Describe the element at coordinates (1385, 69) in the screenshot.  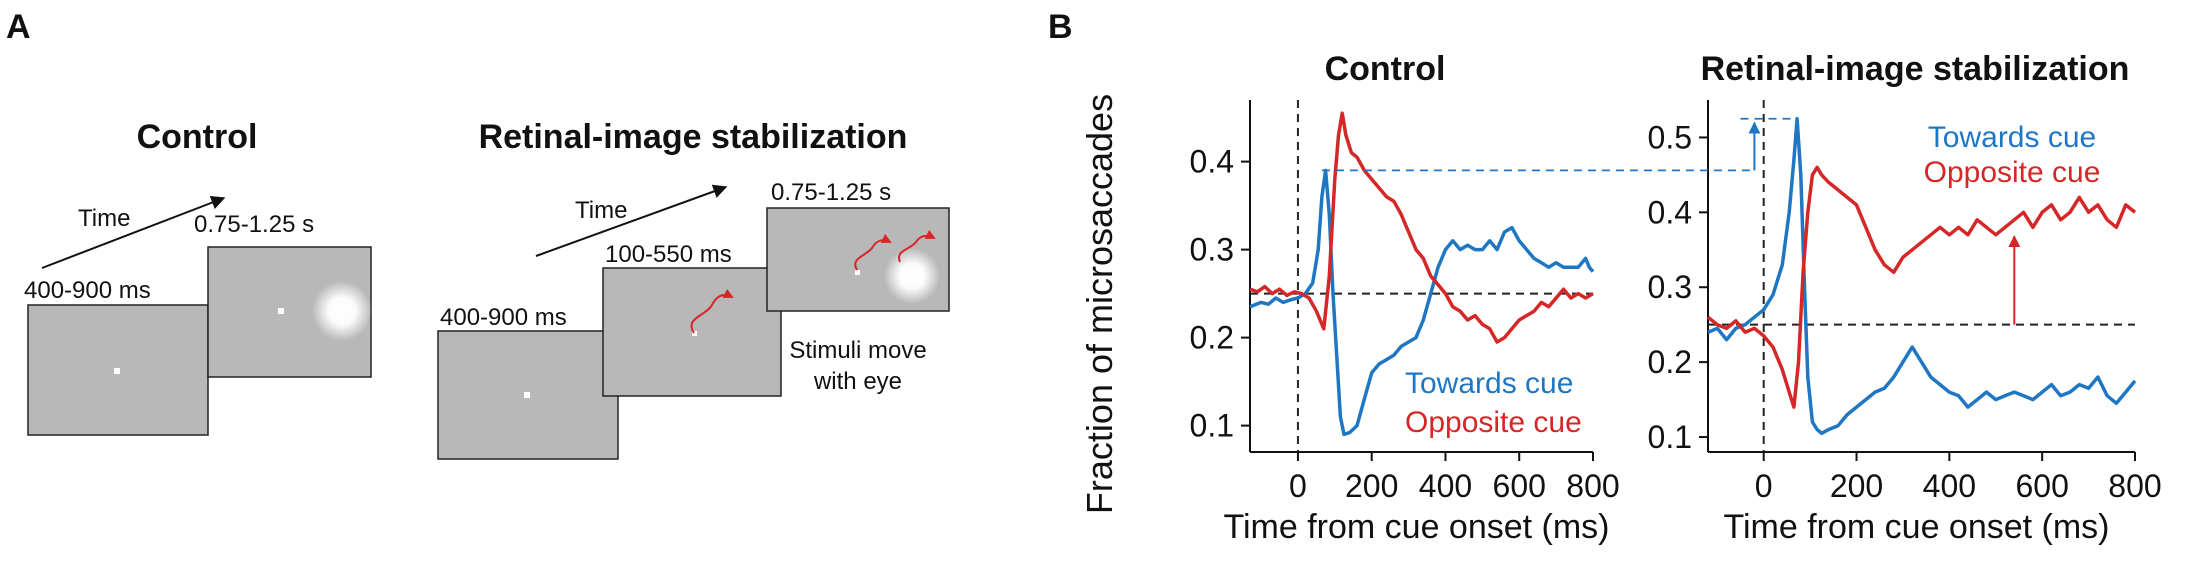
I see `chart-title: Control` at that location.